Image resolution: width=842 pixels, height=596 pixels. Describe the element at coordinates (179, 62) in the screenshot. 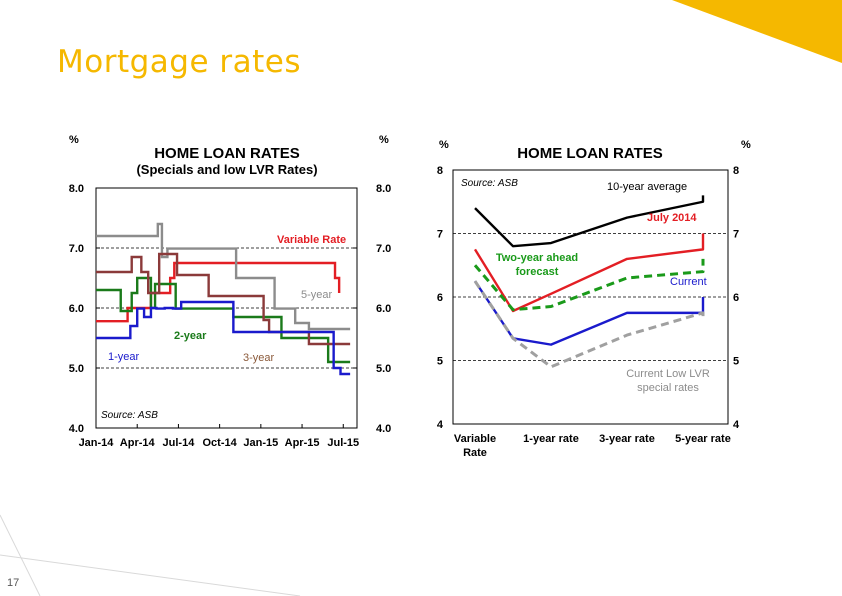

I see `slide-title: Mortgage rates` at that location.